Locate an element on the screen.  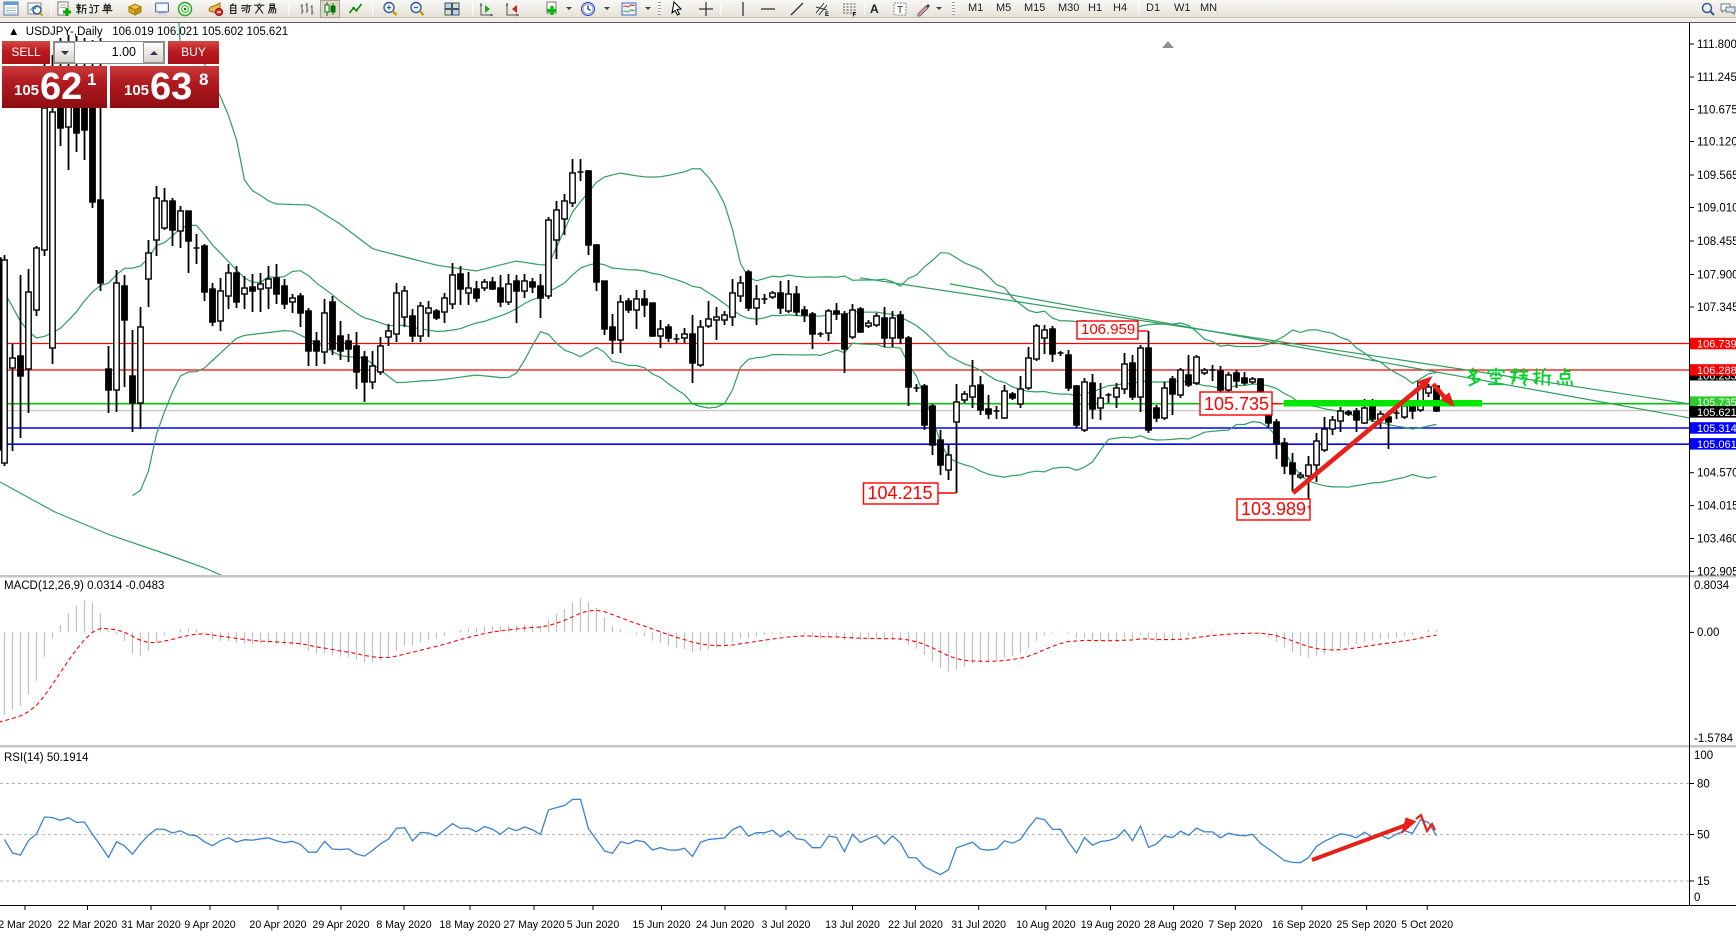
svg-text: MACD(12,26,9) 0.0314 -0.0483 is located at coordinates (84, 586).